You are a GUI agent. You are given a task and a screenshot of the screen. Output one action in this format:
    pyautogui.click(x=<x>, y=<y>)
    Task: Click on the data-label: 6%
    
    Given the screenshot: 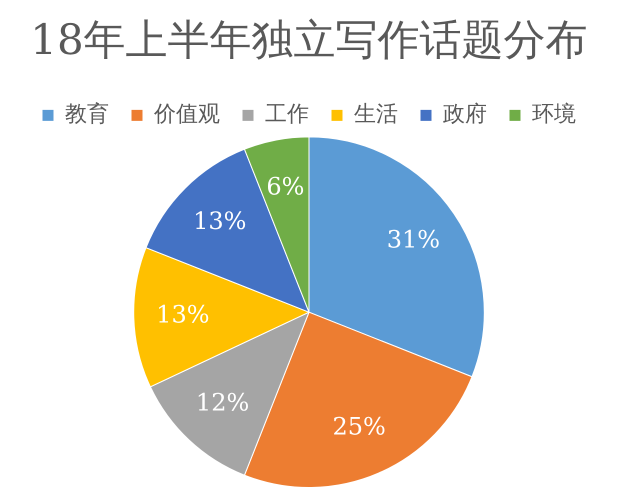 What is the action you would take?
    pyautogui.click(x=285, y=186)
    